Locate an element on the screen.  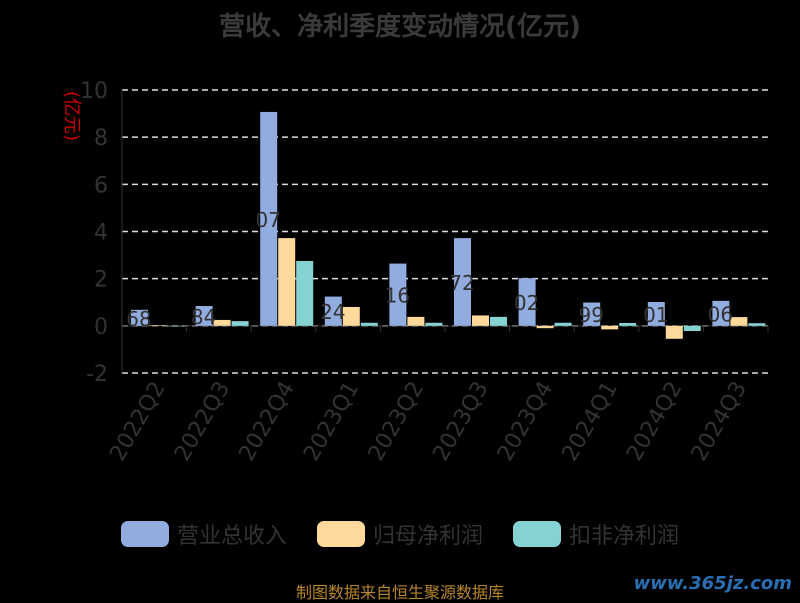
bar-data-label: 68 is located at coordinates (138, 319).